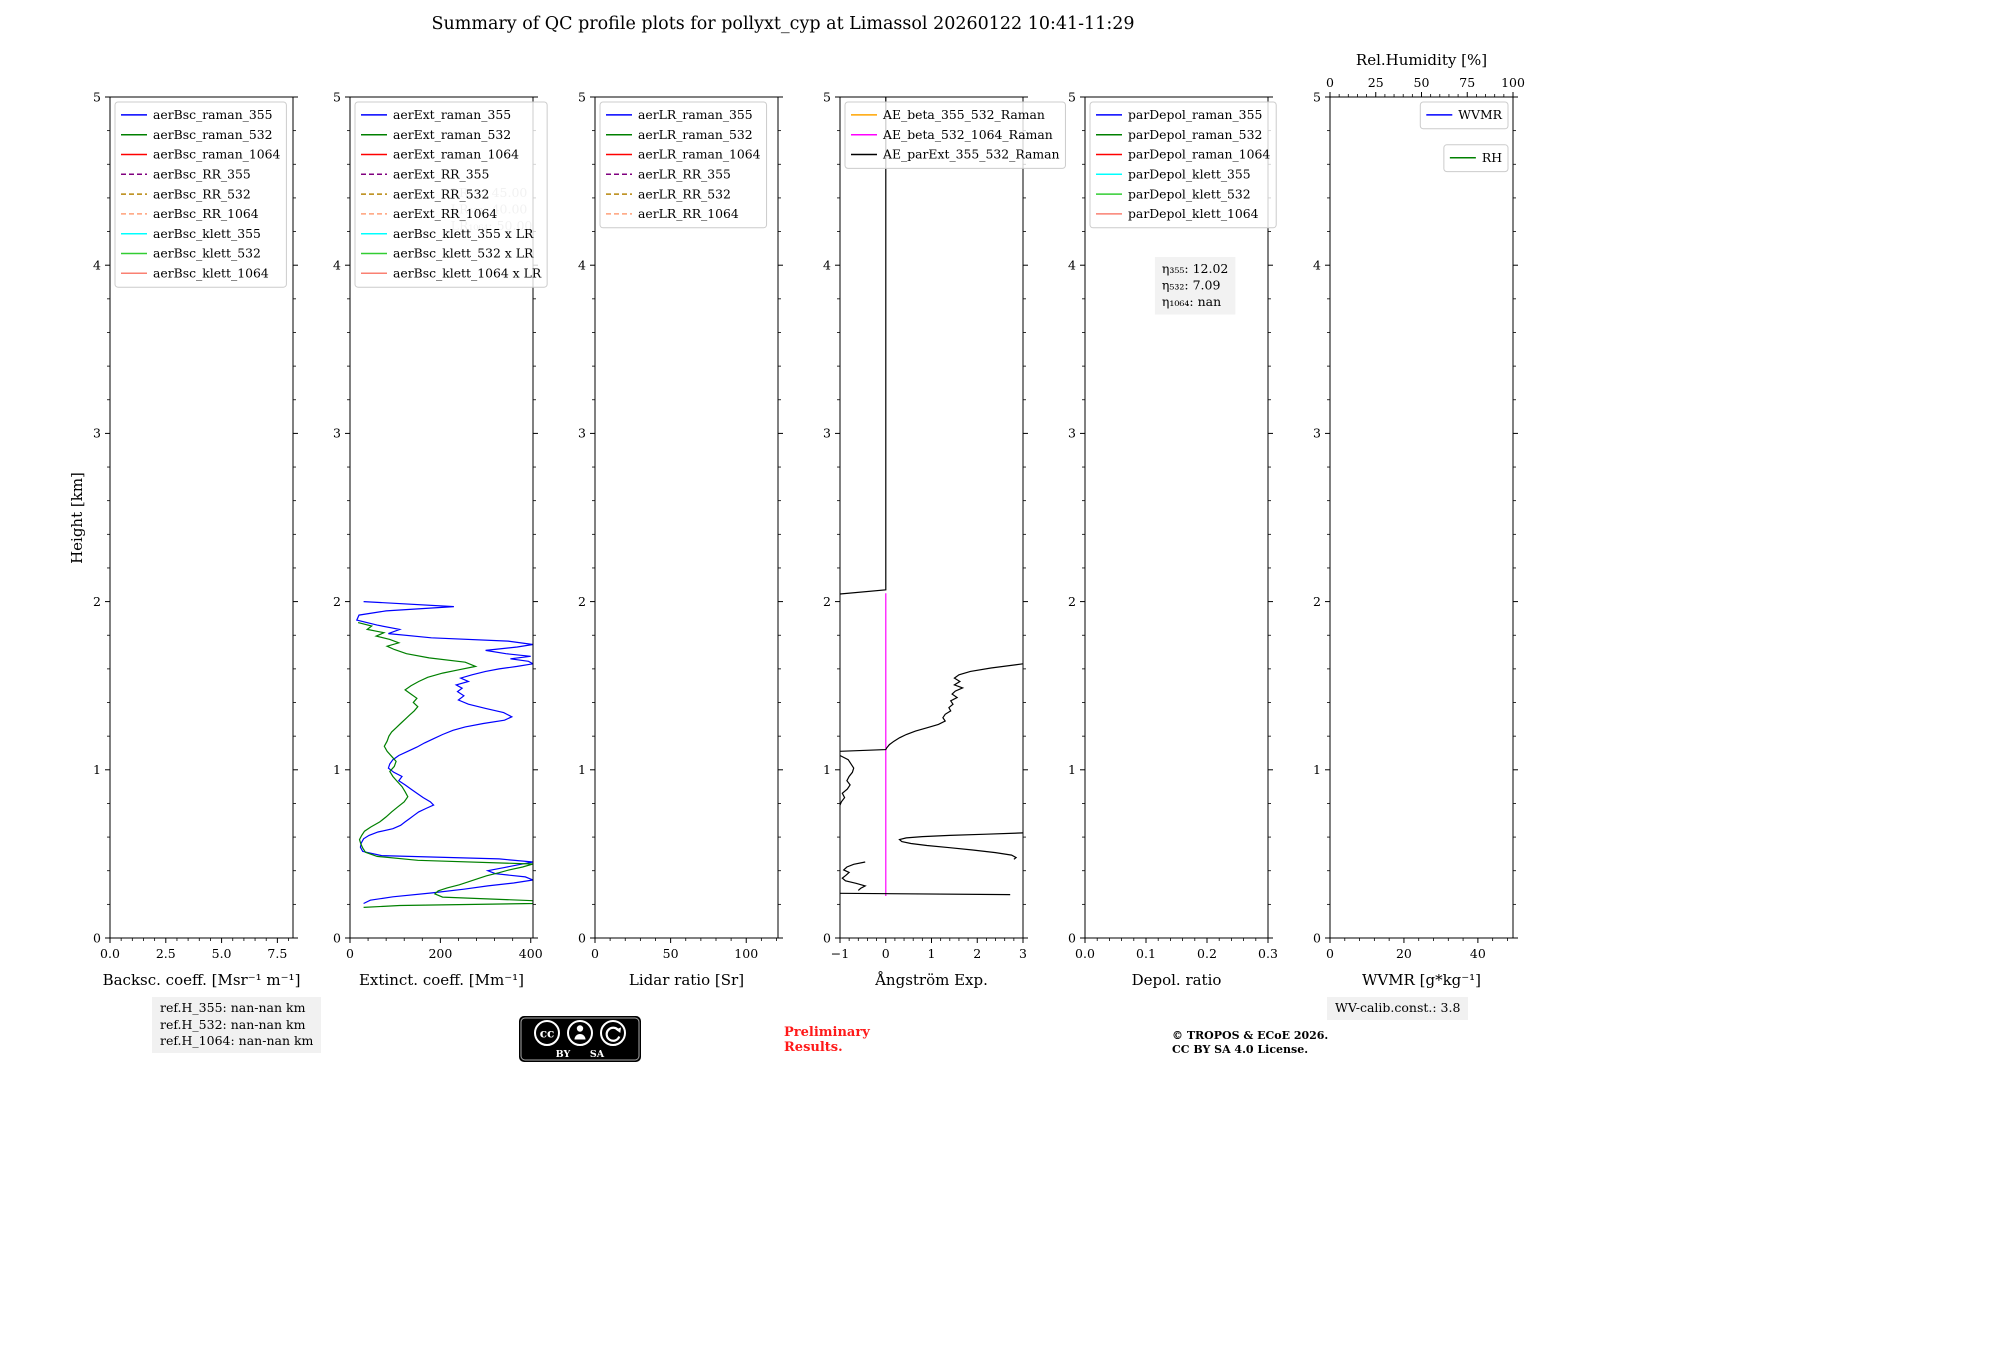 This screenshot has width=2000, height=1360. What do you see at coordinates (233, 1024) in the screenshot?
I see `ref-h-532: ref.H_532: nan-nan km` at bounding box center [233, 1024].